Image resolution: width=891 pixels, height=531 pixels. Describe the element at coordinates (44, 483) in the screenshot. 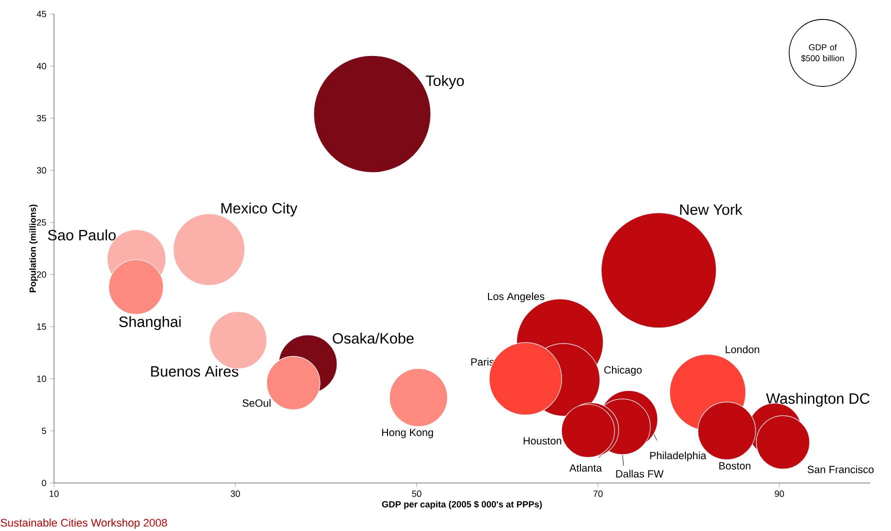

I see `y-tick-label: 0` at that location.